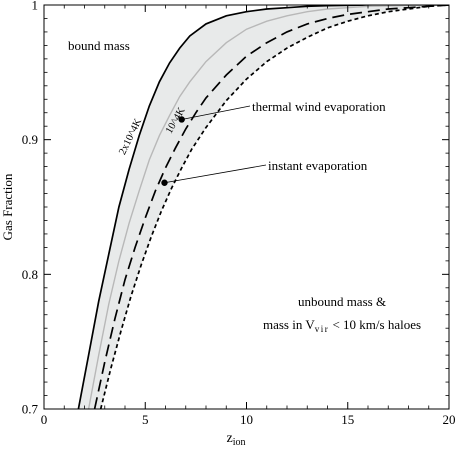  I want to click on x-tick-label: 5, so click(145, 419).